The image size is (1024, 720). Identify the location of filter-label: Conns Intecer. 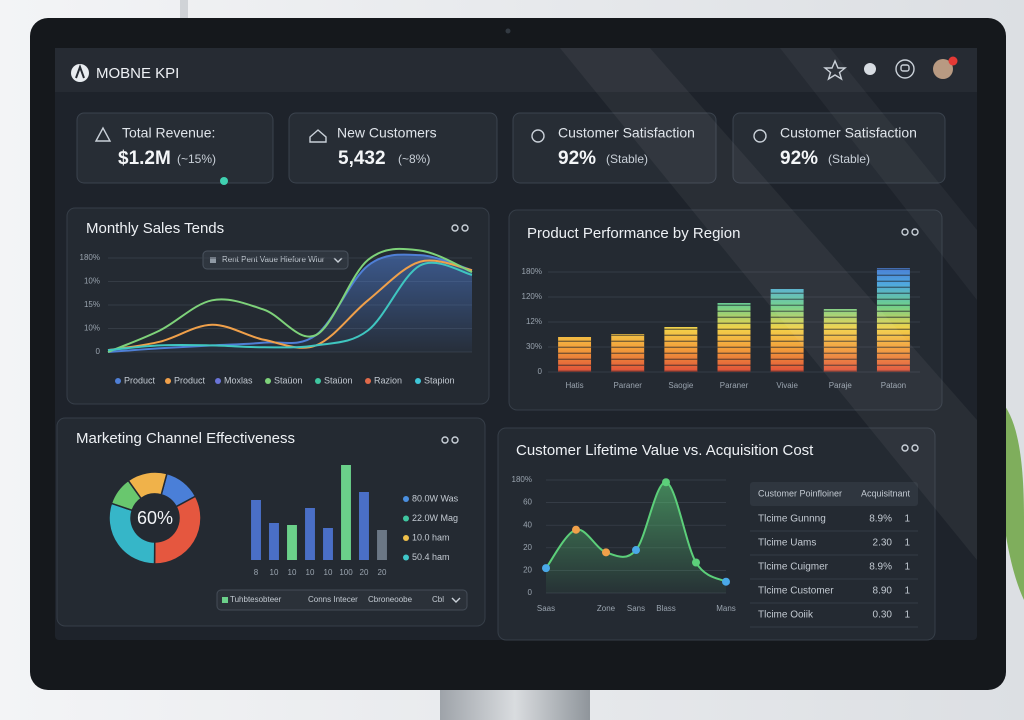
(333, 599).